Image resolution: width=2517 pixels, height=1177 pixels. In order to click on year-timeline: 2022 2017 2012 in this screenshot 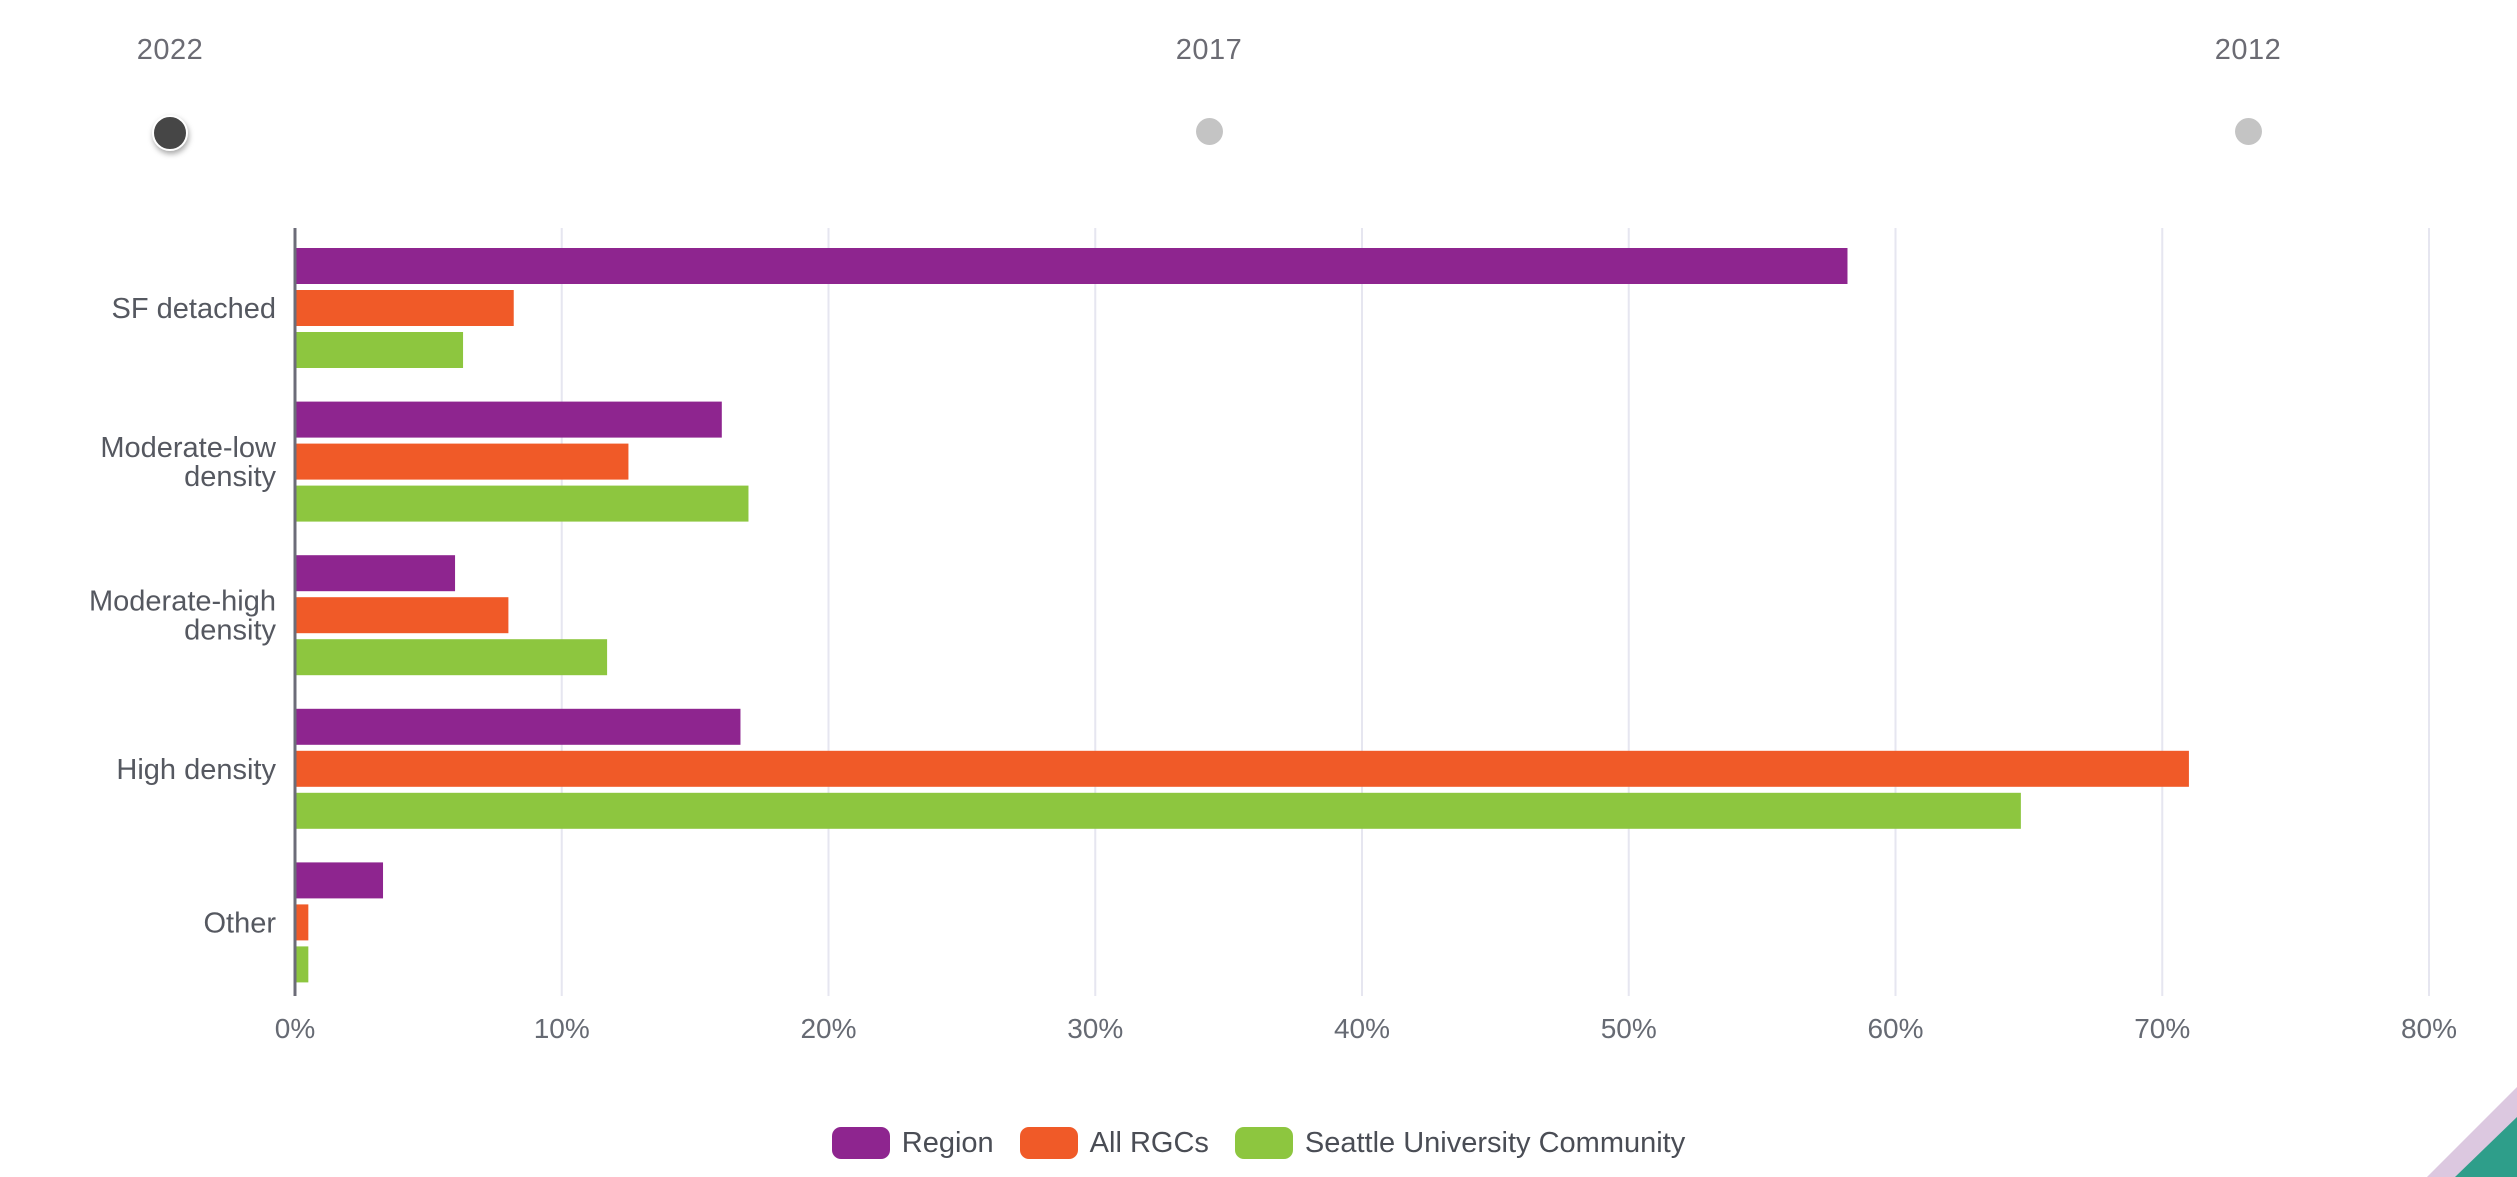, I will do `click(1258, 80)`.